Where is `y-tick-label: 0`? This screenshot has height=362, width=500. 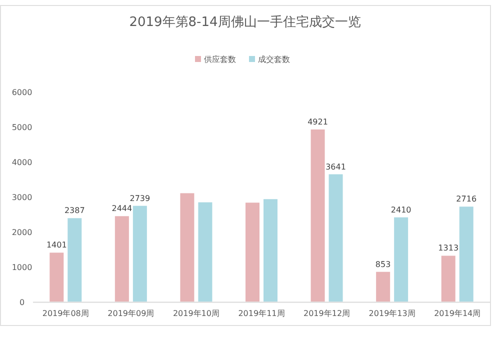 y-tick-label: 0 is located at coordinates (22, 303).